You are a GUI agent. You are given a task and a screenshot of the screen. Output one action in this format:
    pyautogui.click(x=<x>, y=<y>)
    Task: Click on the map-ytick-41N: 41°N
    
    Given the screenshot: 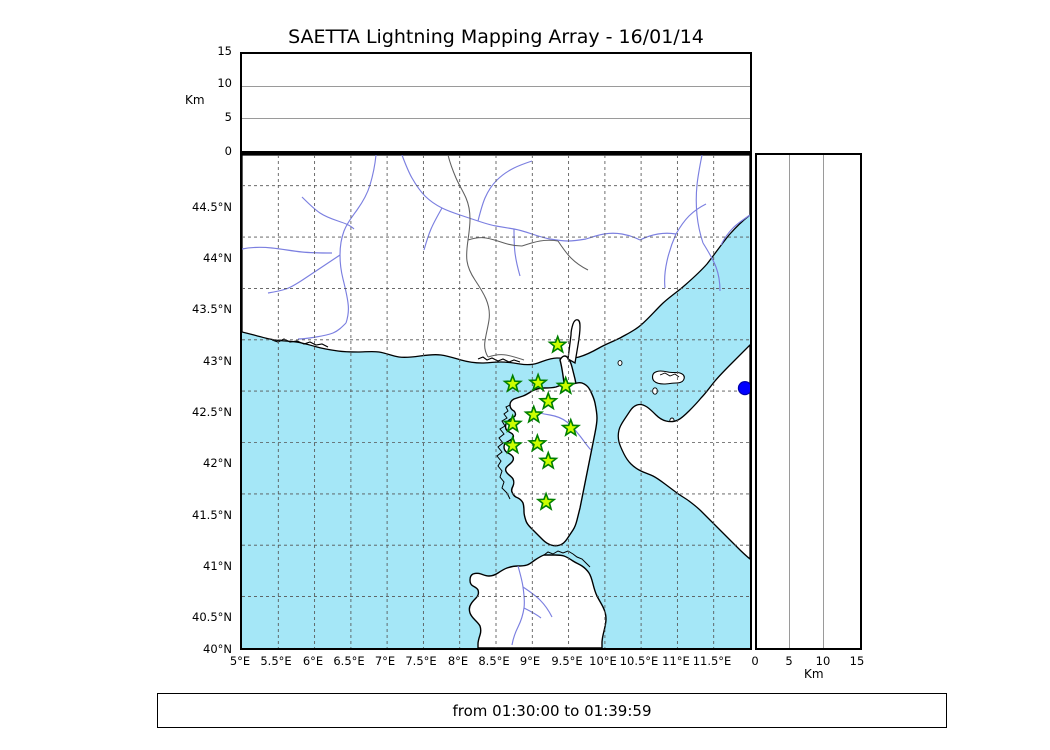 What is the action you would take?
    pyautogui.click(x=217, y=566)
    